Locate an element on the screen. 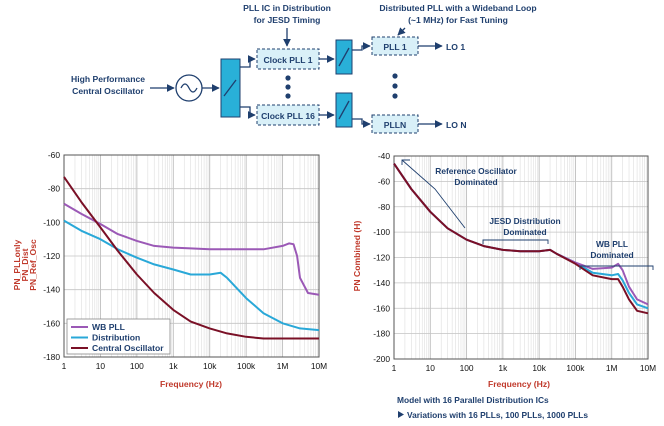 The width and height of the screenshot is (664, 426). right-y-axis-label: PN Combined (H) is located at coordinates (357, 256).